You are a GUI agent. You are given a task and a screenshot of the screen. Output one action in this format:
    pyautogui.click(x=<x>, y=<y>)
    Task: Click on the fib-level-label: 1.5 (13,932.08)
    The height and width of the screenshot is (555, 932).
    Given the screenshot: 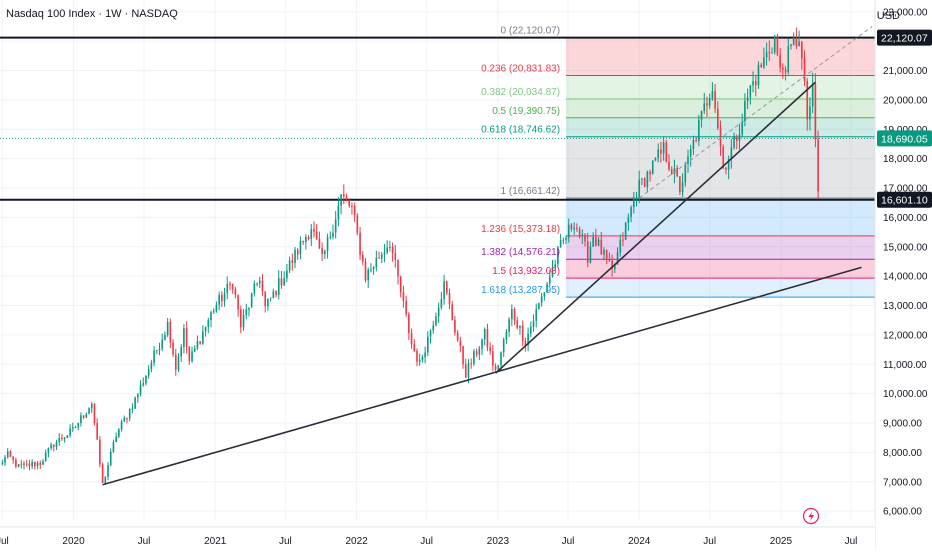 What is the action you would take?
    pyautogui.click(x=526, y=271)
    